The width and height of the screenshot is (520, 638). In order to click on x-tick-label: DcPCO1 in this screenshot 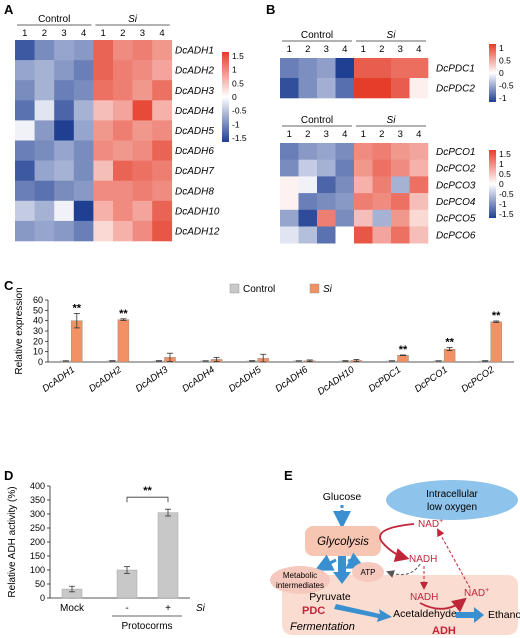, I will do `click(431, 379)`.